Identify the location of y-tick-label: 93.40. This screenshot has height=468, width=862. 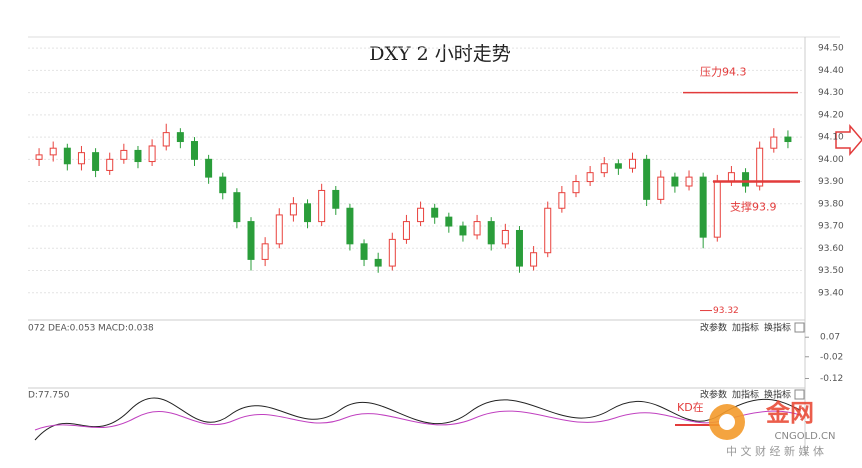
(831, 293).